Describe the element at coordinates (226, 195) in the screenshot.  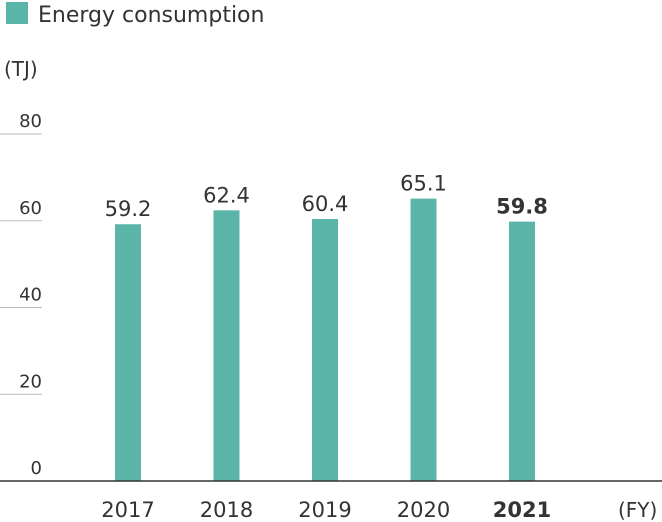
I see `data-label-2018: 62.4` at that location.